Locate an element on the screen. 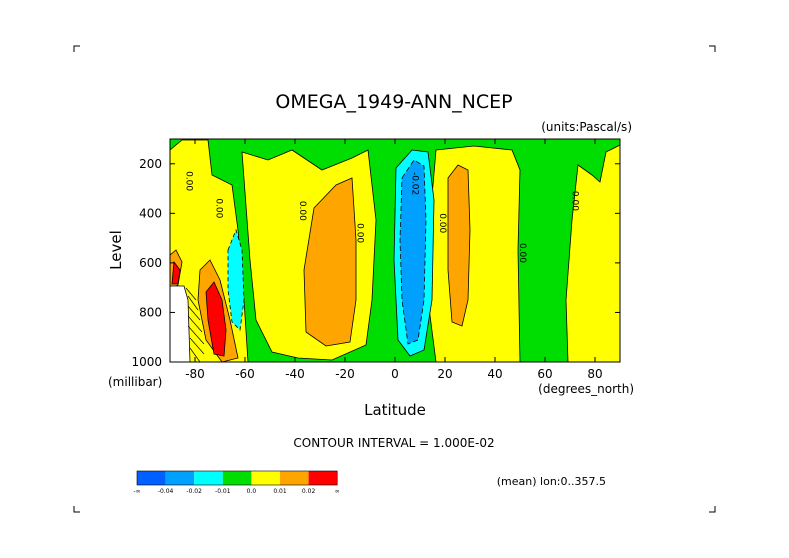  contour-interval-text: CONTOUR INTERVAL = 1.000E-02 is located at coordinates (393, 443).